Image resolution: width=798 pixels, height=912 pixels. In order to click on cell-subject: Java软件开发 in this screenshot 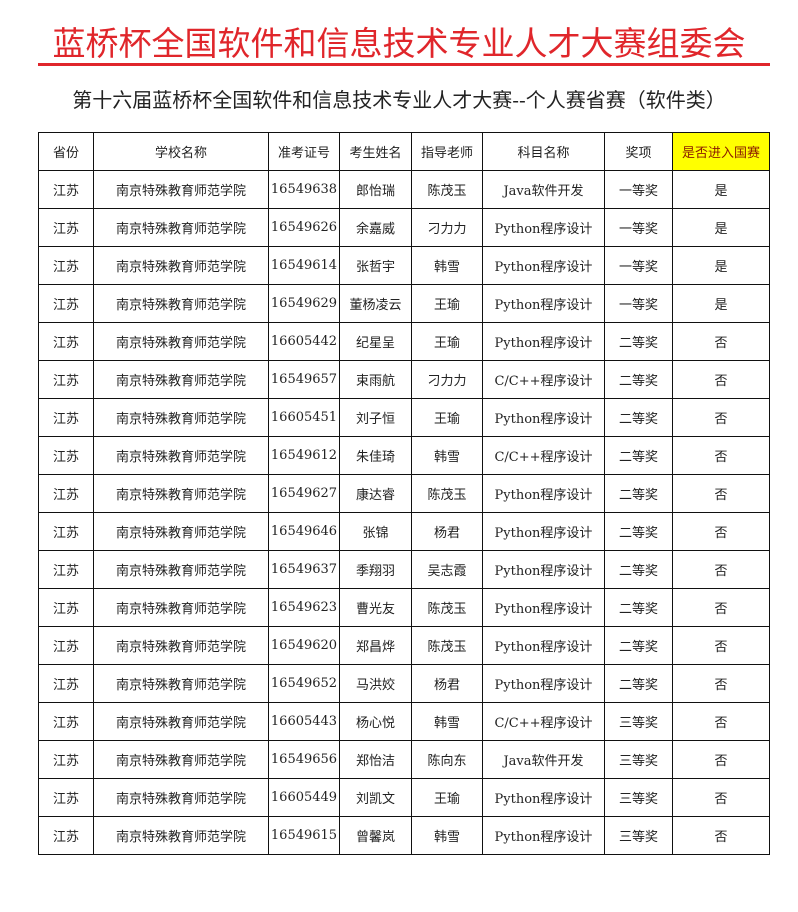, I will do `click(543, 759)`.